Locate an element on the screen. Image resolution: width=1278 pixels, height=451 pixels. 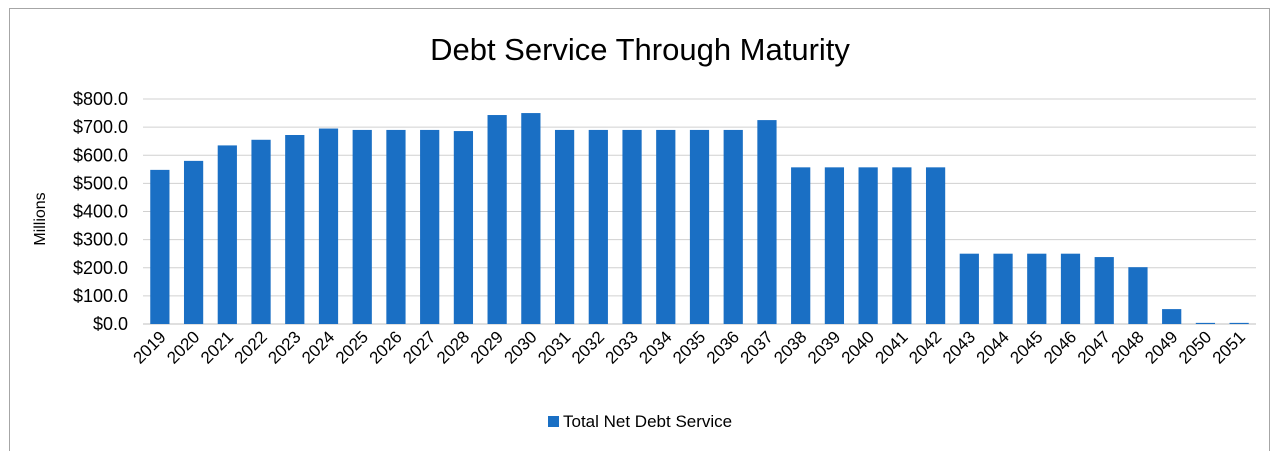
bar-2028 is located at coordinates (463, 227).